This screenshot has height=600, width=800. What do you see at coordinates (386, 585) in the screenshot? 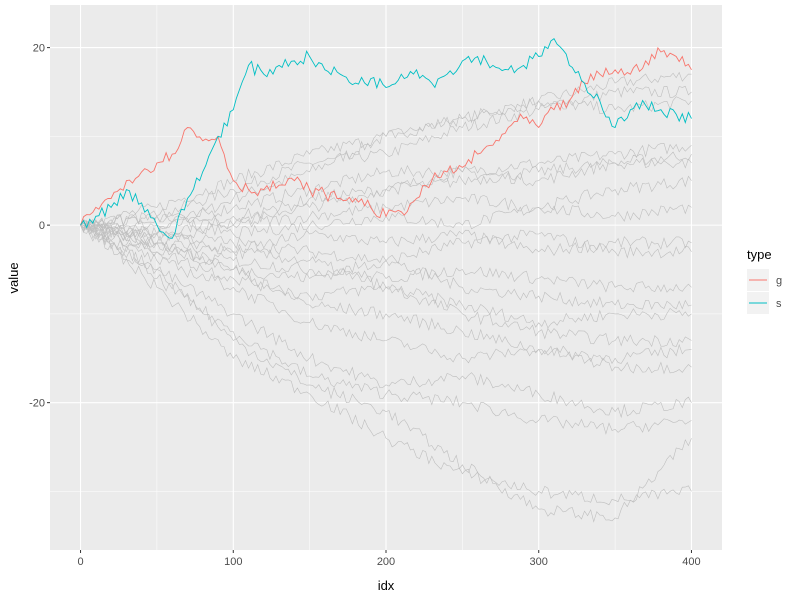
I see `x-axis-label: idx` at bounding box center [386, 585].